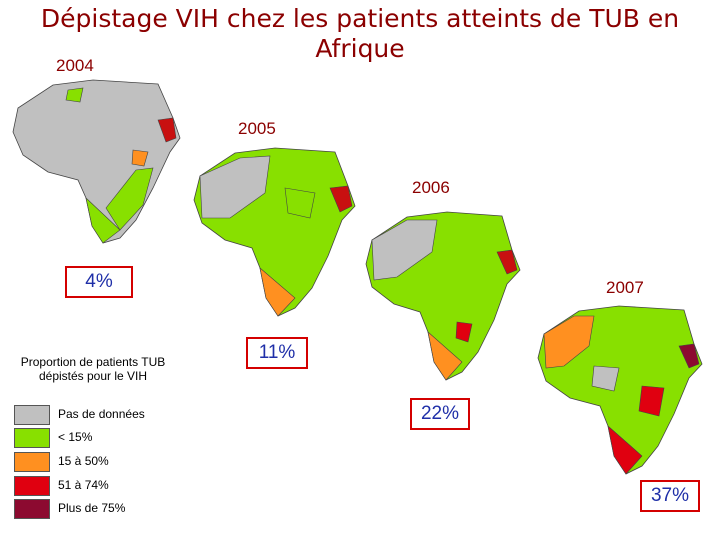 This screenshot has width=720, height=540. What do you see at coordinates (670, 496) in the screenshot?
I see `percent-box-2007: 37%` at bounding box center [670, 496].